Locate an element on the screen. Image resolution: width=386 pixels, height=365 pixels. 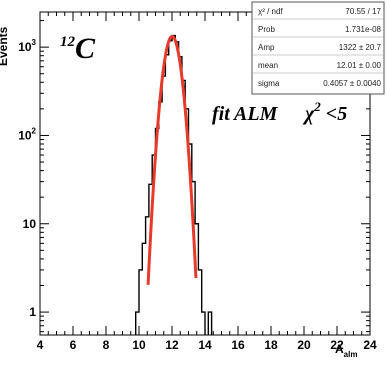
gaussian-fit-curve is located at coordinates (172, 159).